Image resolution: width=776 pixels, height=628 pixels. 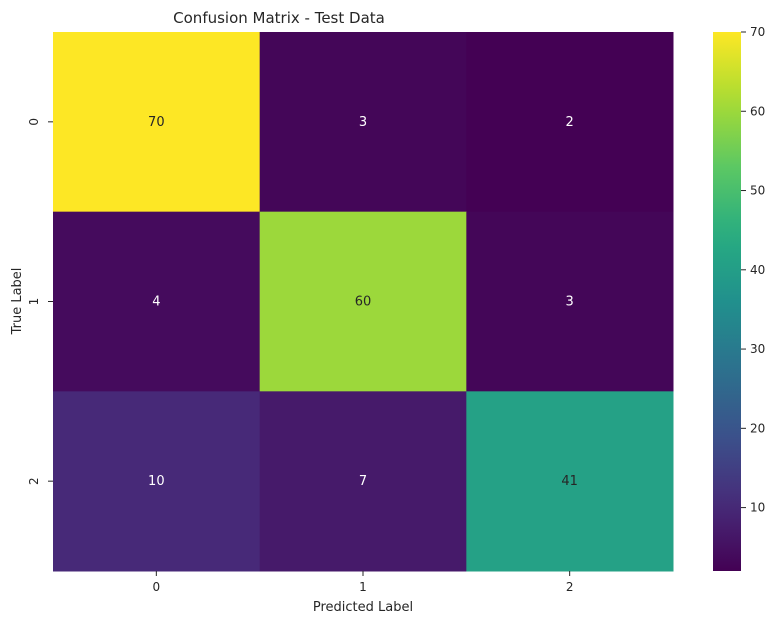 What do you see at coordinates (17, 302) in the screenshot?
I see `y-axis-label: True Label` at bounding box center [17, 302].